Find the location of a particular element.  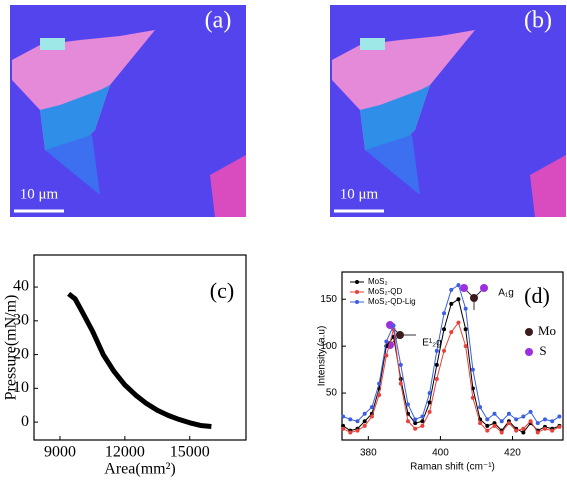

panel-label: (a) is located at coordinates (218, 21).